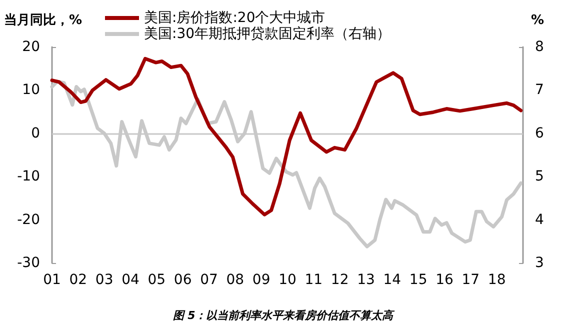  Describe the element at coordinates (539, 90) in the screenshot. I see `y2-tick-label: 7` at that location.